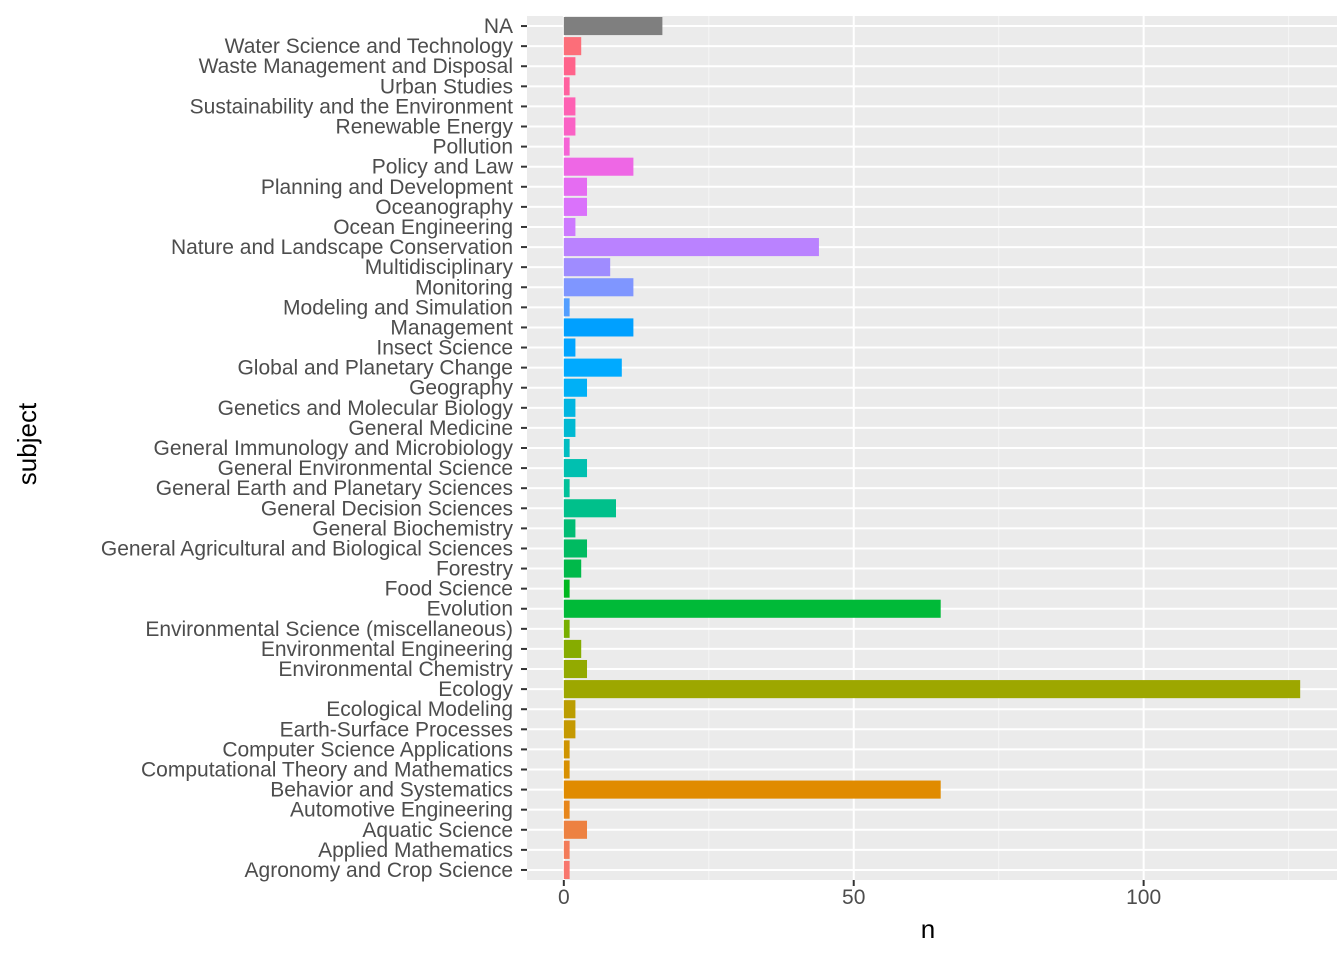 Image resolution: width=1344 pixels, height=965 pixels. Describe the element at coordinates (342, 247) in the screenshot. I see `y-tick-label: Nature and Landscape Conservation` at that location.